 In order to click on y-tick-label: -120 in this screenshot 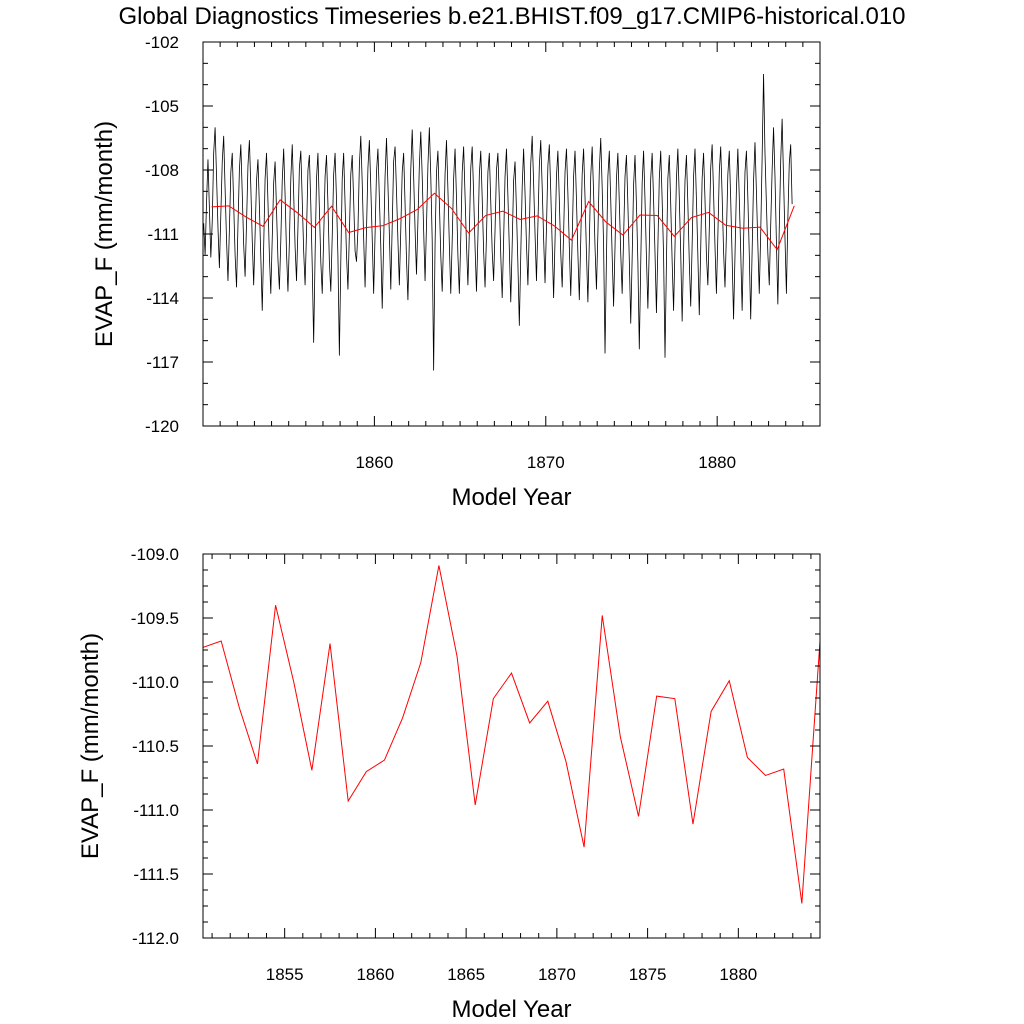, I will do `click(162, 426)`.